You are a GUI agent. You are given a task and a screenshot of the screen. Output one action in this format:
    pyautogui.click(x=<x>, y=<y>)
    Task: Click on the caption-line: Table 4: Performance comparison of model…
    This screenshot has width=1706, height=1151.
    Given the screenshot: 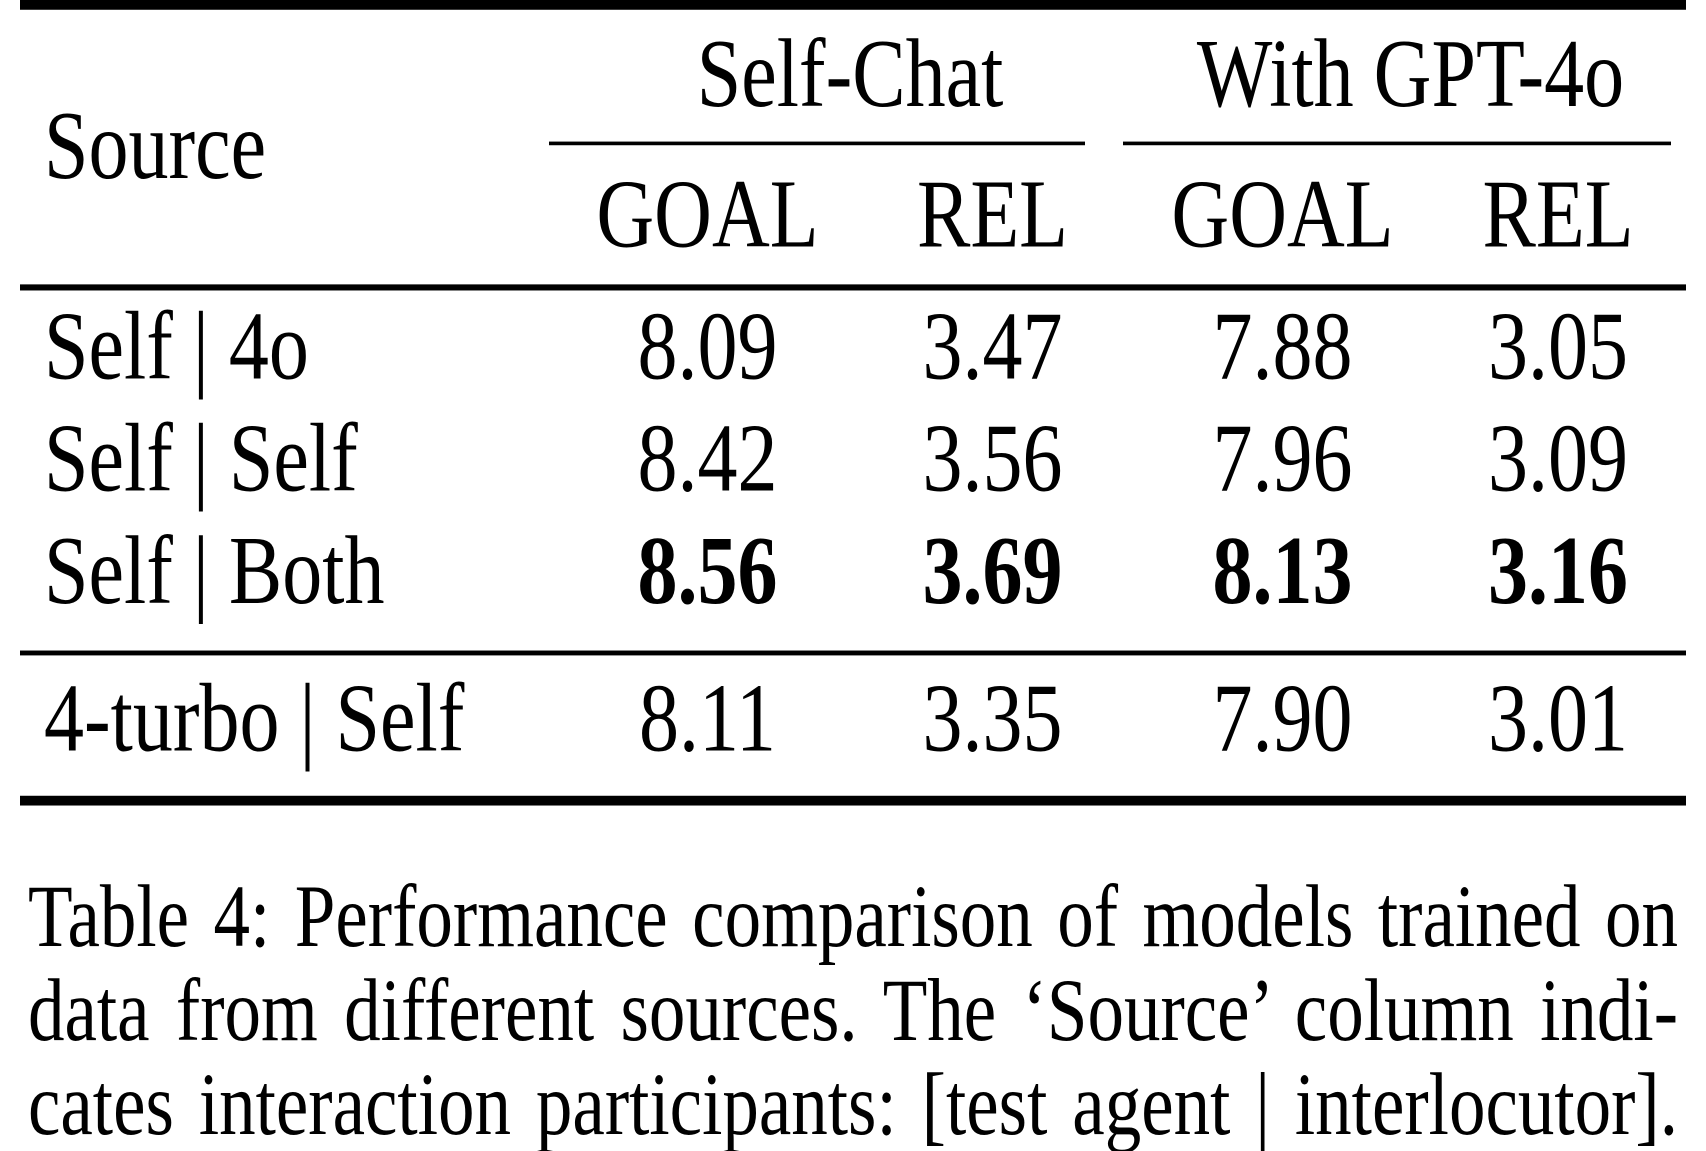 What is the action you would take?
    pyautogui.click(x=853, y=916)
    